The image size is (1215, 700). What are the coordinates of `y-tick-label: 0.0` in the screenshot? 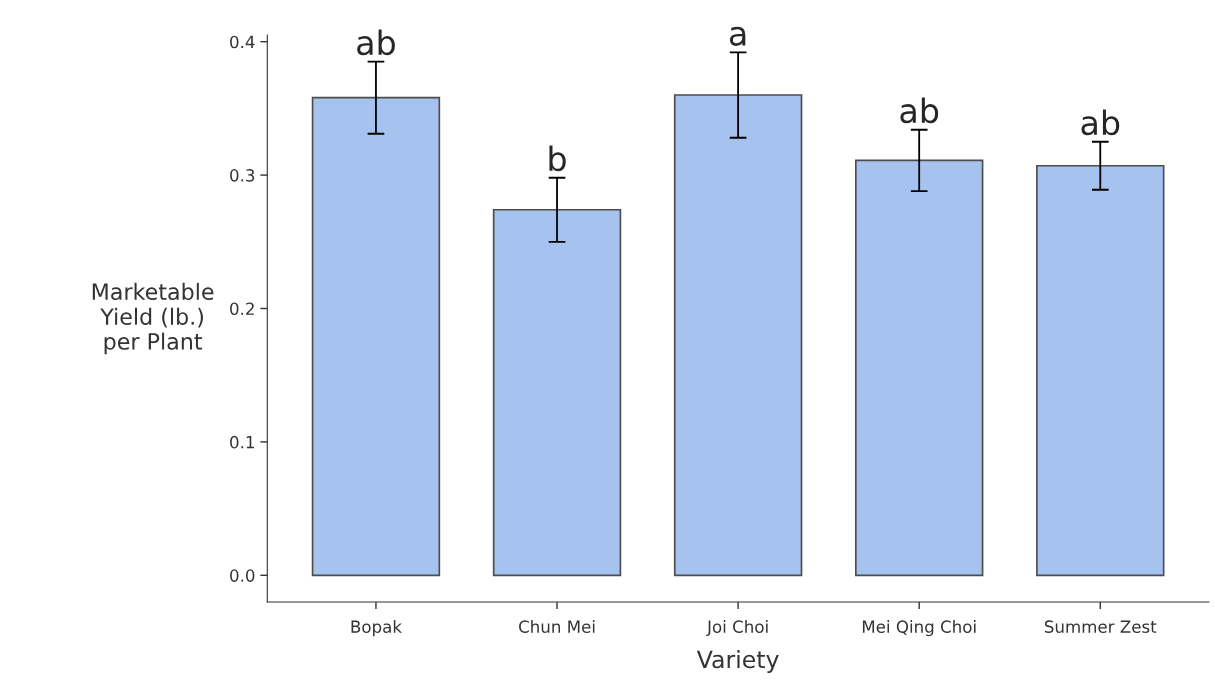 It's located at (242, 575).